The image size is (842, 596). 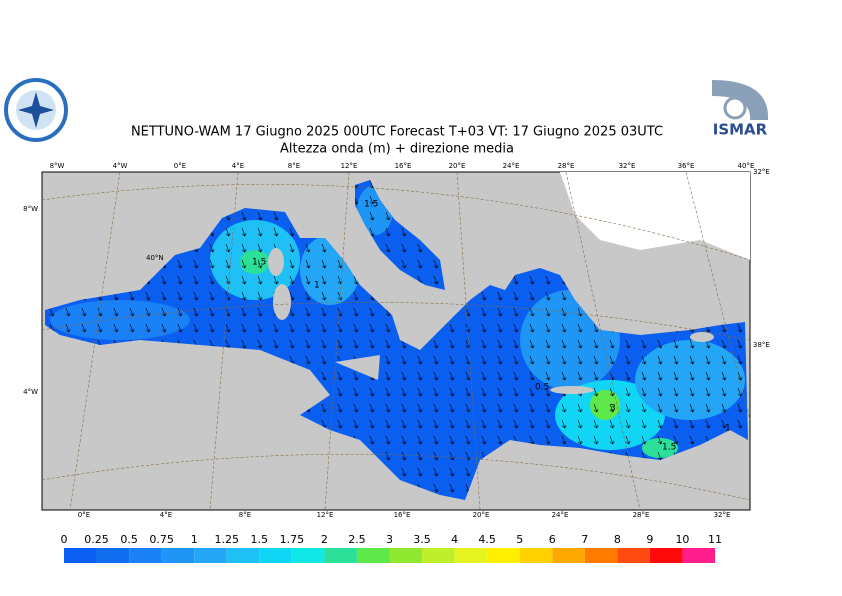 What do you see at coordinates (649, 539) in the screenshot?
I see `colorbar-label: 9` at bounding box center [649, 539].